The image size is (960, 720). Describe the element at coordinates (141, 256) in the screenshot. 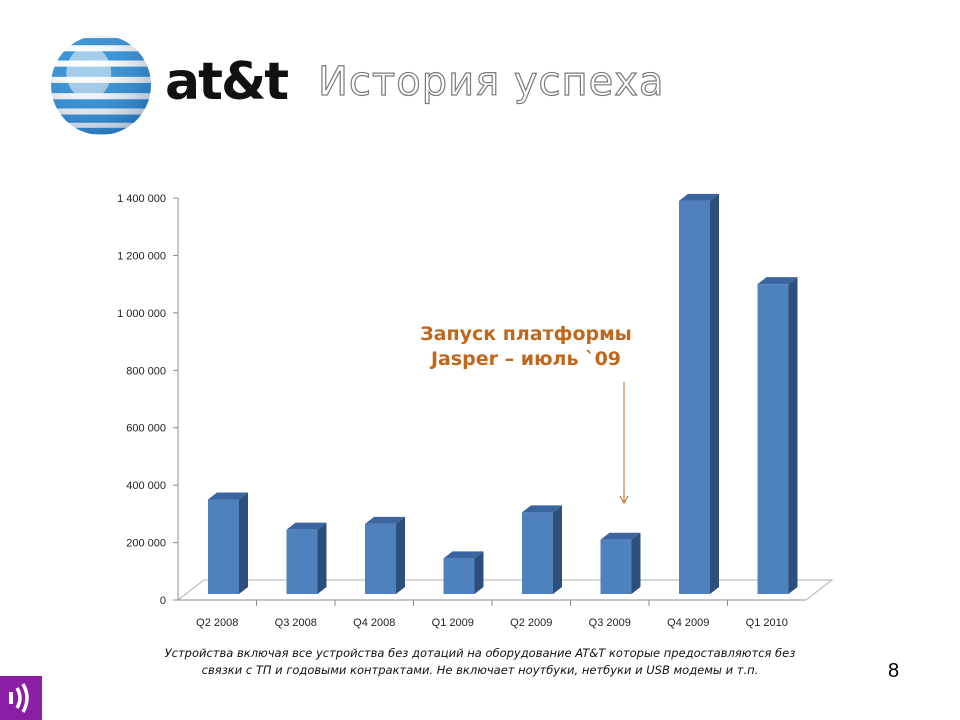

I see `y-tick-label: 1 200 000` at that location.